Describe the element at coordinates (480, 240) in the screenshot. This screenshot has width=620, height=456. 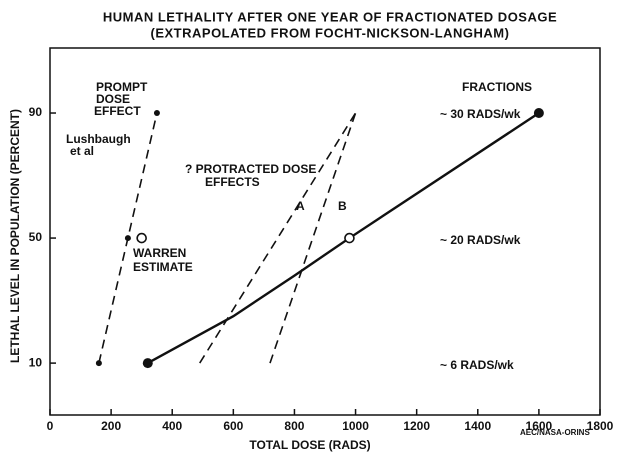
I see `annotation: ~ 20 RADS/wk` at that location.